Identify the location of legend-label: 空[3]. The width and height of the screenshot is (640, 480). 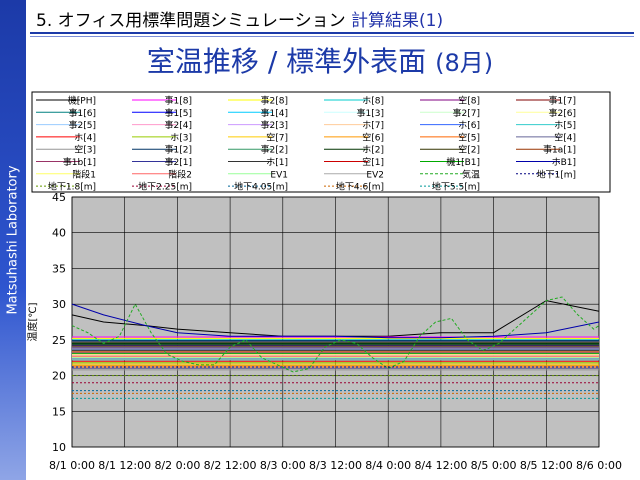
(85, 150).